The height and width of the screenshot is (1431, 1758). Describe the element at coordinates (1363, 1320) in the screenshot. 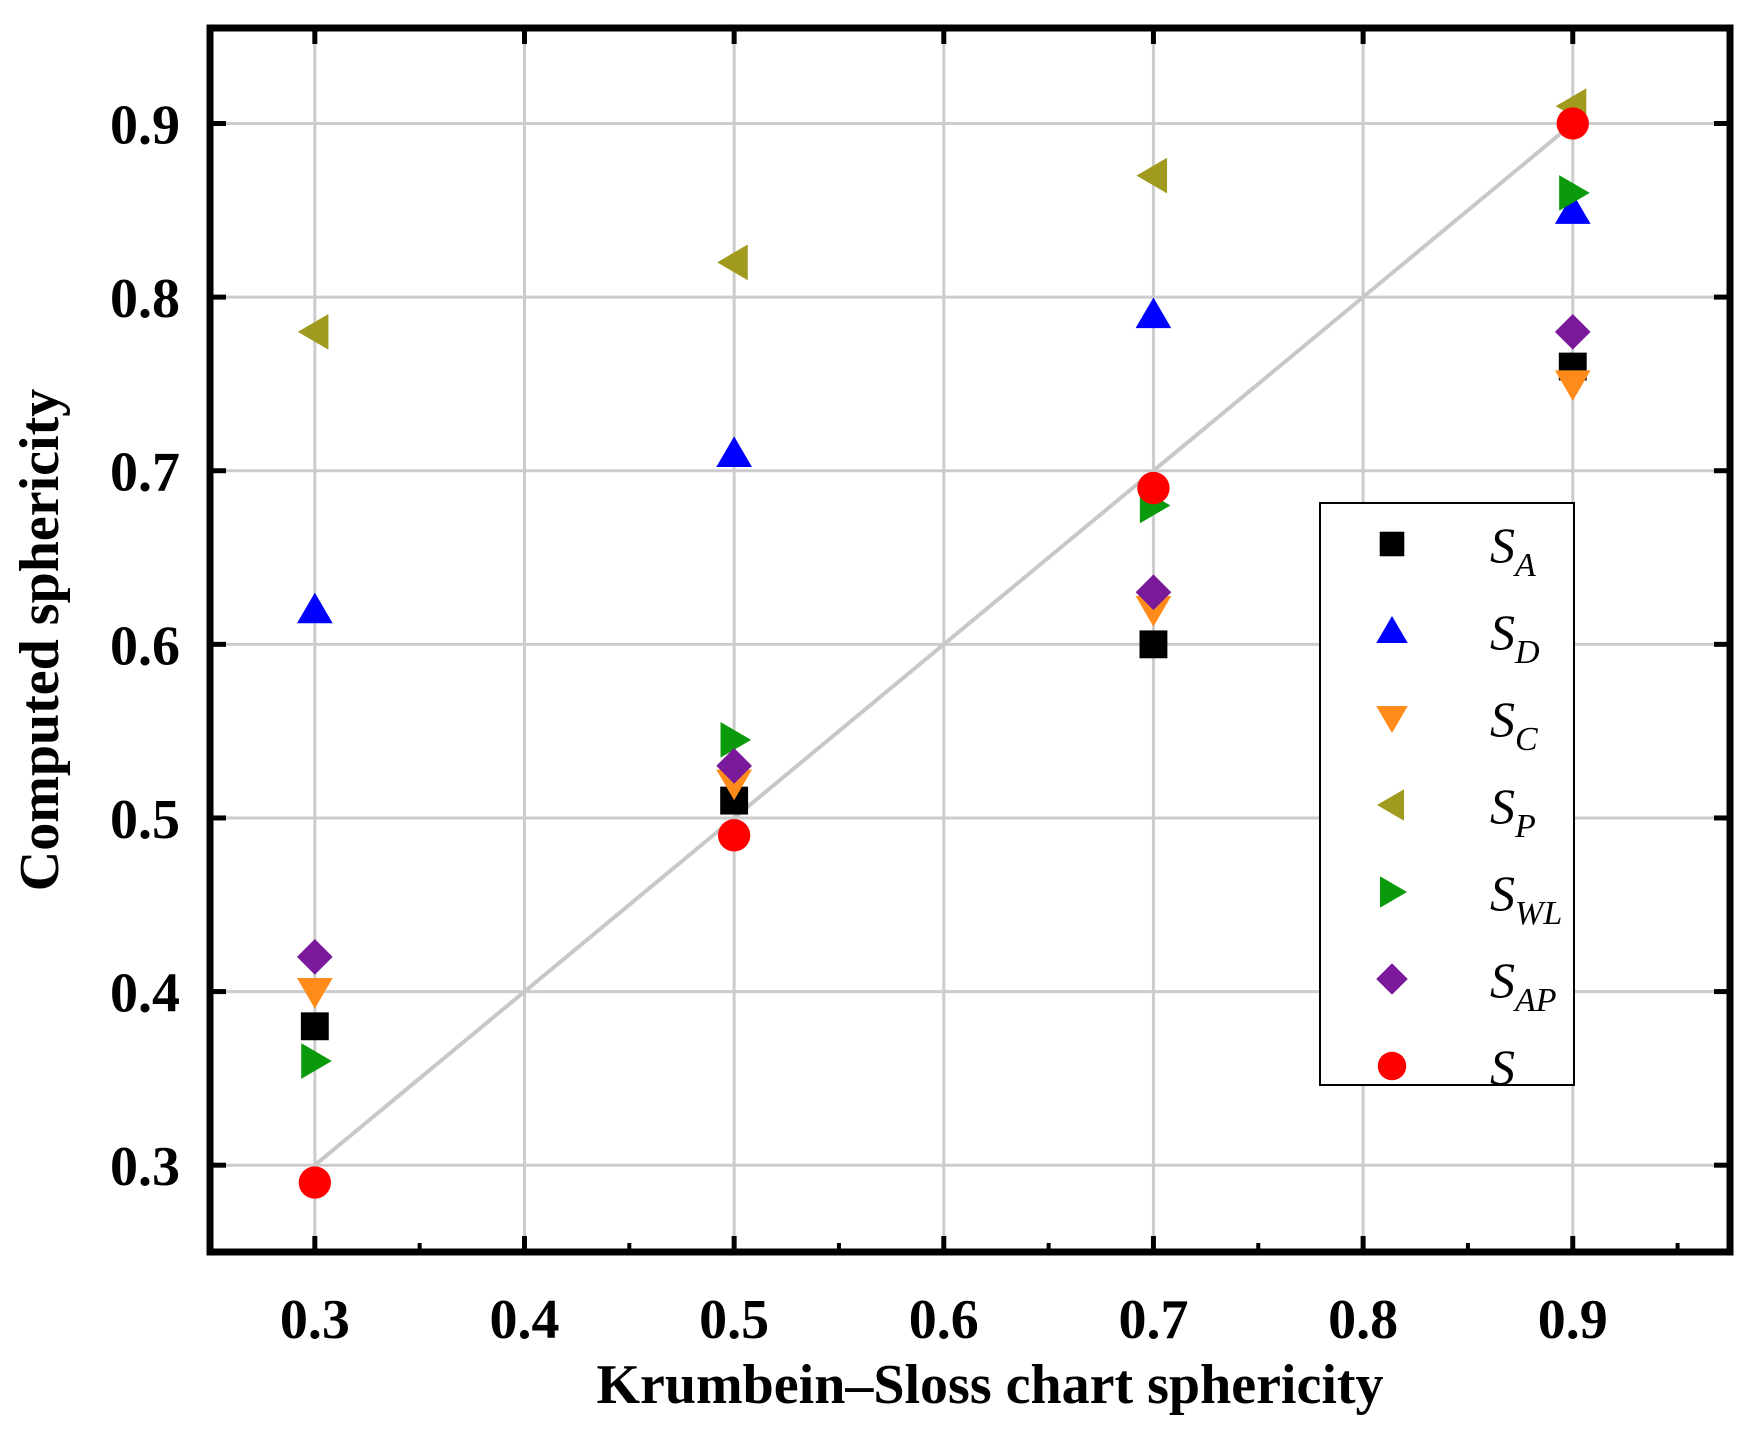

I see `x-tick-label: 0.8` at that location.